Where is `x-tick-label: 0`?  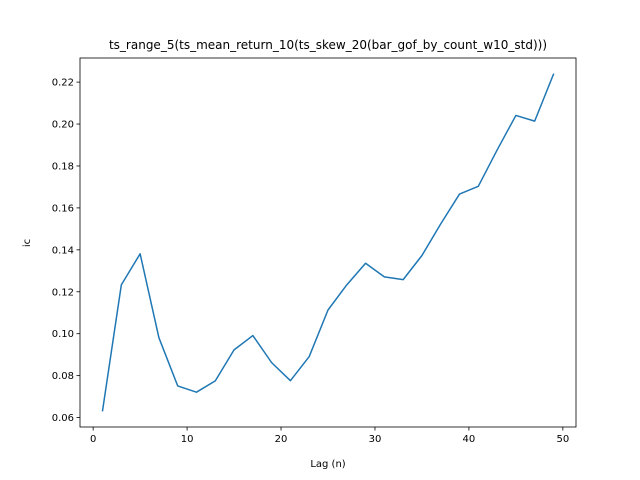
x-tick-label: 0 is located at coordinates (93, 439).